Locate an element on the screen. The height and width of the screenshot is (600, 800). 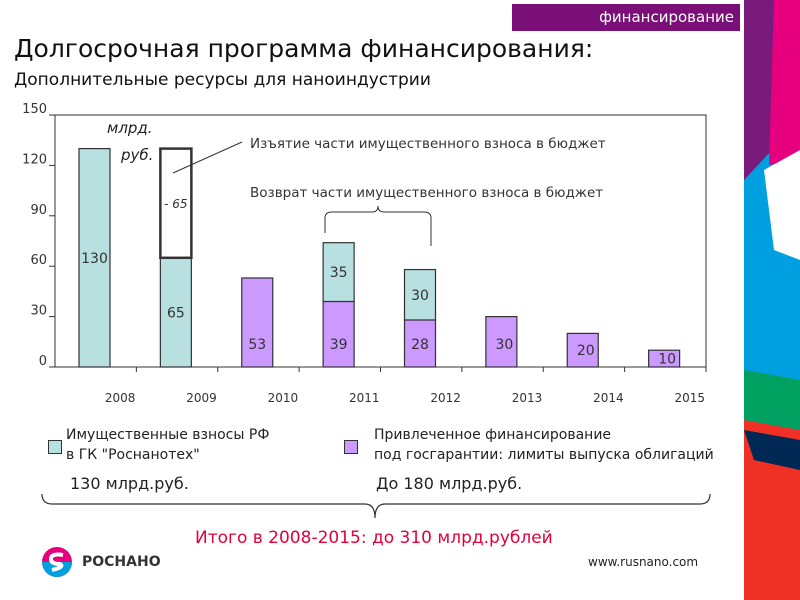
amount-contributions: 130 млрд.руб. is located at coordinates (129, 483).